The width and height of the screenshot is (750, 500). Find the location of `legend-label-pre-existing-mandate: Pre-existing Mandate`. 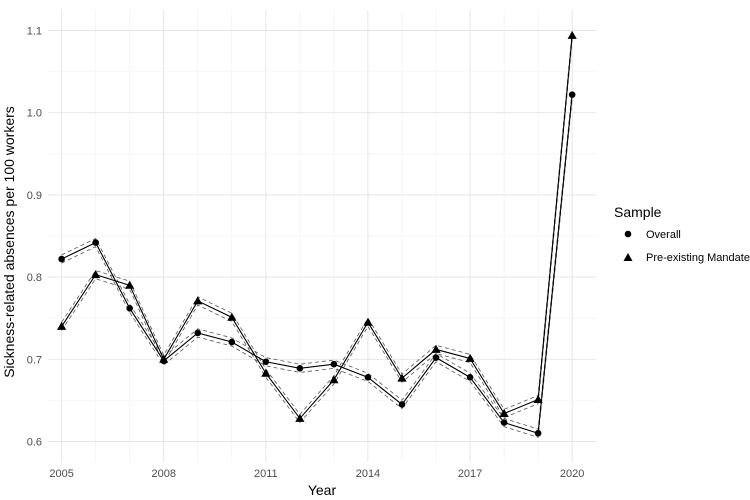

legend-label-pre-existing-mandate: Pre-existing Mandate is located at coordinates (698, 258).